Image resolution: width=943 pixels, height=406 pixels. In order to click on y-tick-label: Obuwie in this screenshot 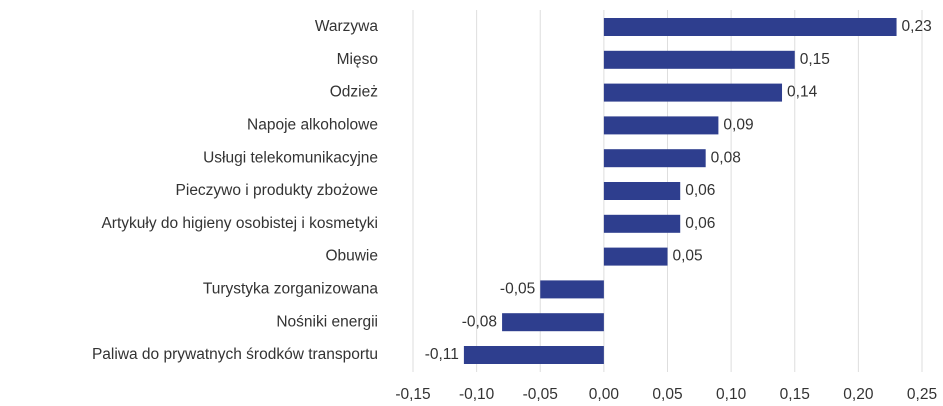, I will do `click(351, 256)`.